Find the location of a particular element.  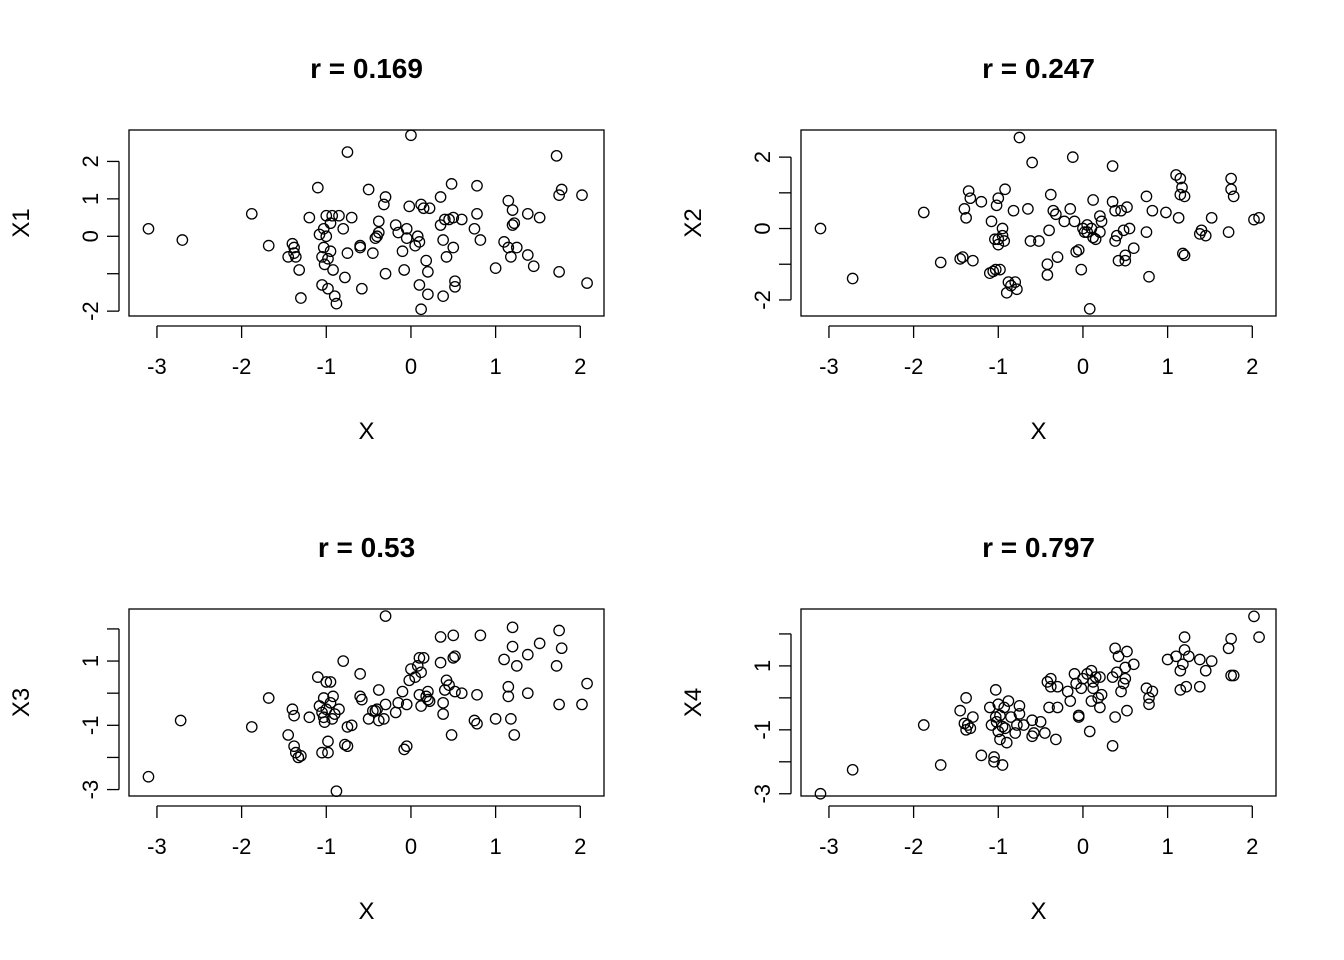

y-axis-label: X2 is located at coordinates (693, 222).